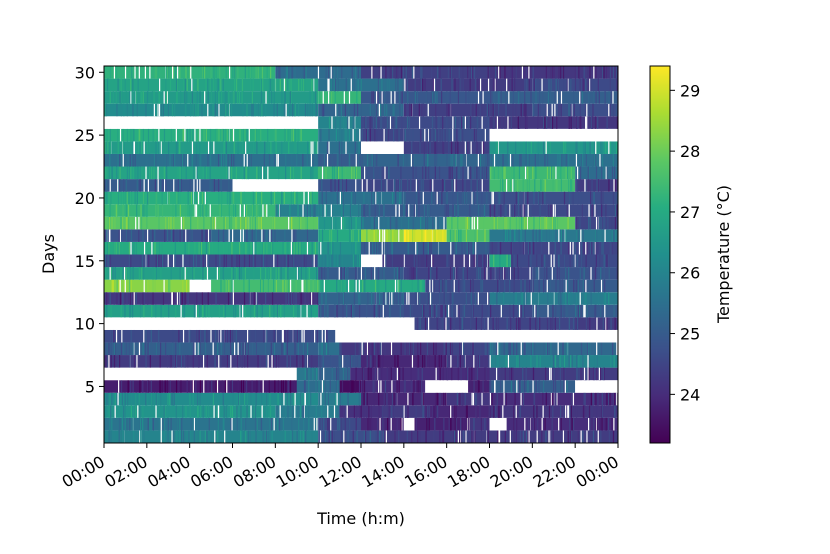 This screenshot has height=554, width=830. What do you see at coordinates (425, 160) in the screenshot?
I see `heatmap-cell` at bounding box center [425, 160].